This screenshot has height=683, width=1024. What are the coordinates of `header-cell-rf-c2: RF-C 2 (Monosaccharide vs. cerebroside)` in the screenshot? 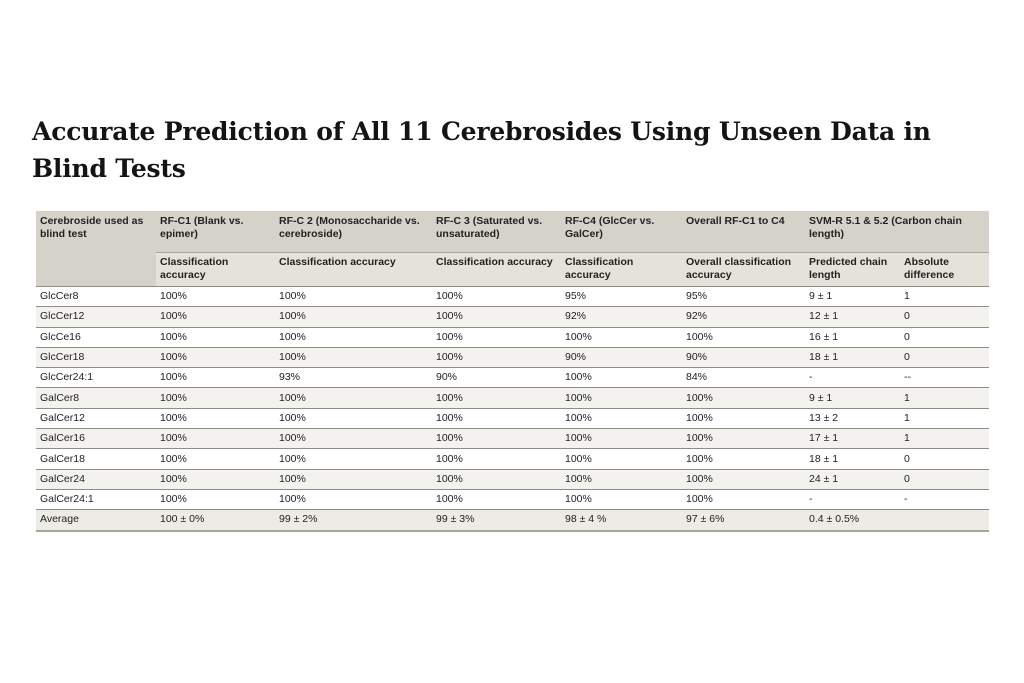 It's located at (353, 232).